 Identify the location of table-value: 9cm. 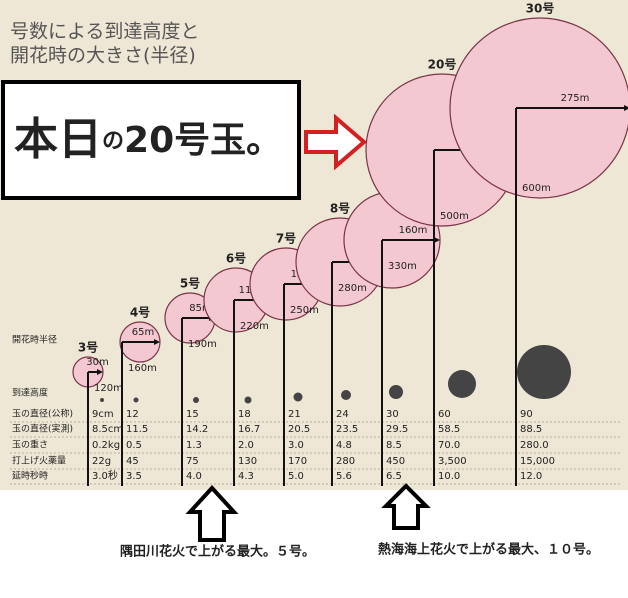
(103, 414).